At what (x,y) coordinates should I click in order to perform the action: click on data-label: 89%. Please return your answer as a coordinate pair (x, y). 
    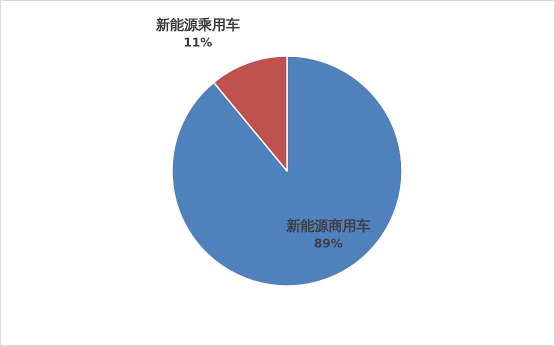
    Looking at the image, I should click on (328, 243).